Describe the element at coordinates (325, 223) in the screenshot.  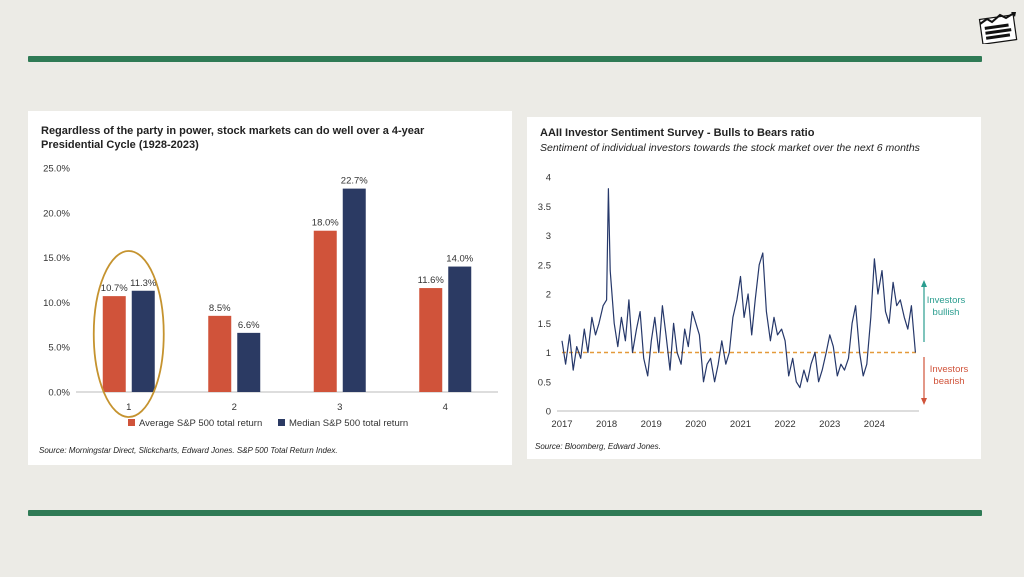
I see `bar-data-label: 18.0%` at that location.